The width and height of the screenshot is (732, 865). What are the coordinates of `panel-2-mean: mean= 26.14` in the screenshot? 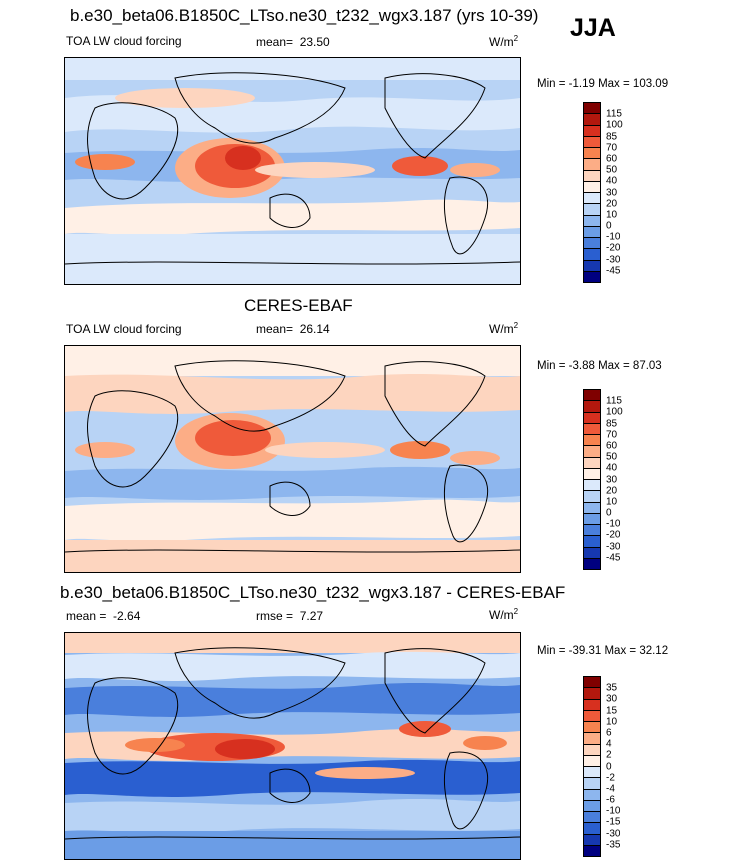 It's located at (293, 329).